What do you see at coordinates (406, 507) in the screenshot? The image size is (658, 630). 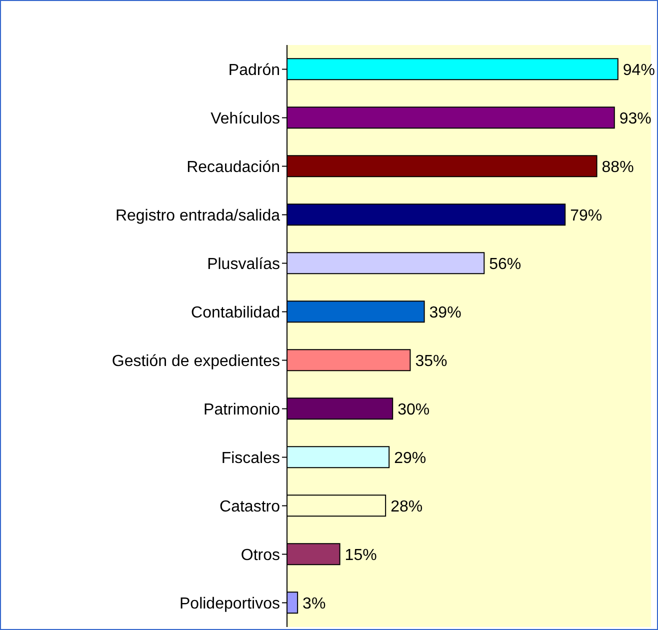 I see `data-label: 28%` at bounding box center [406, 507].